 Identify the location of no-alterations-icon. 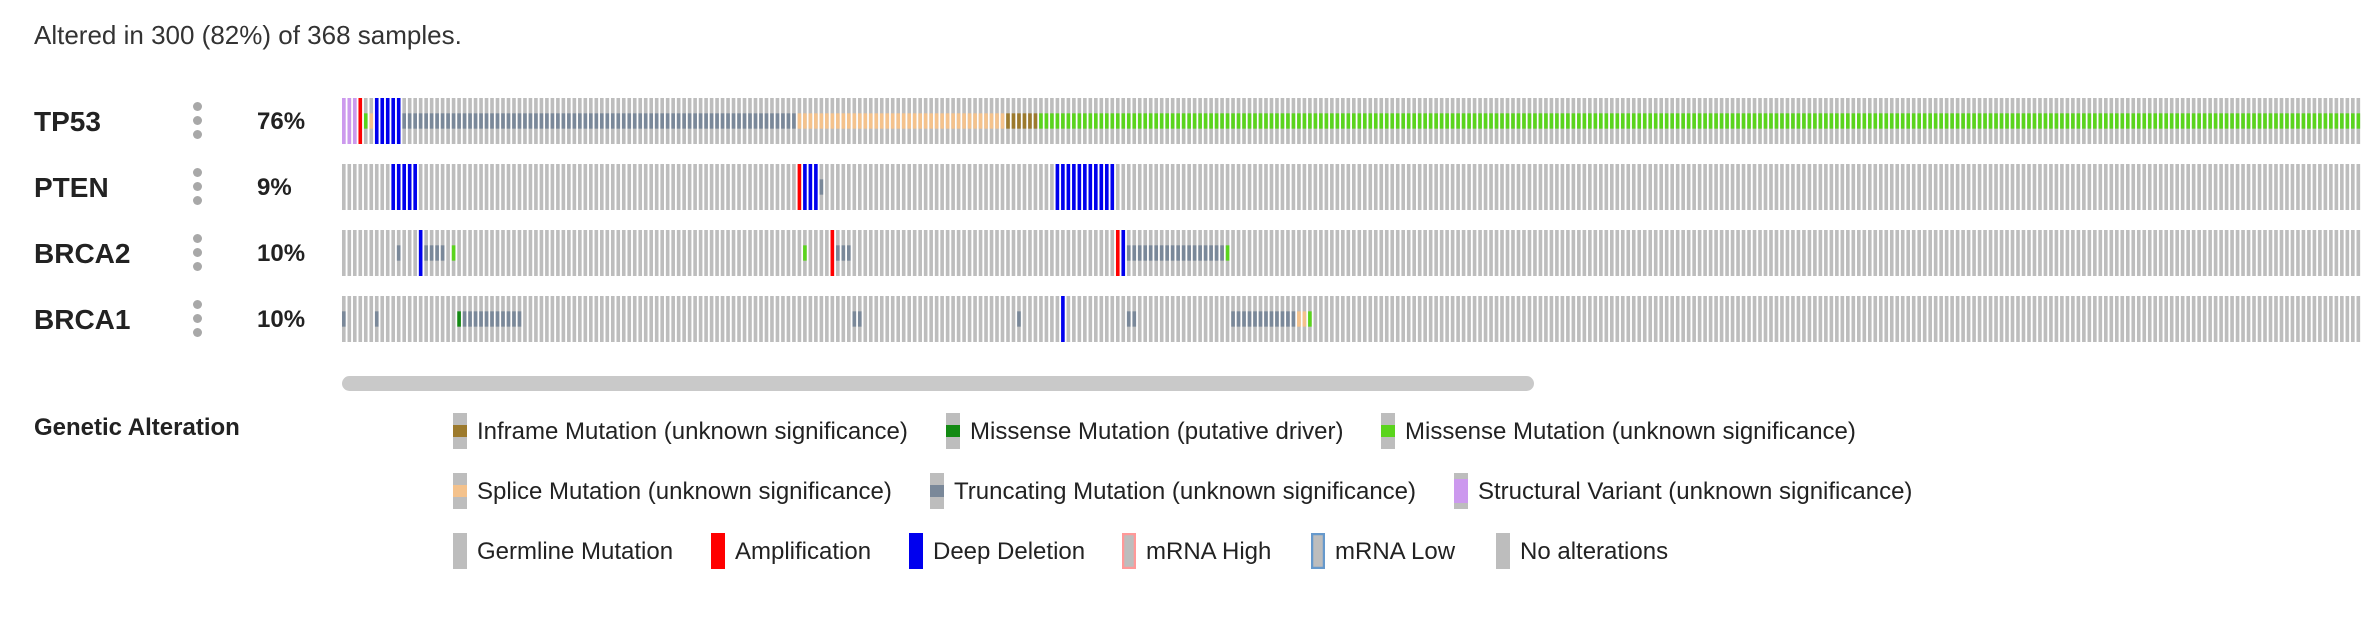
(1503, 551).